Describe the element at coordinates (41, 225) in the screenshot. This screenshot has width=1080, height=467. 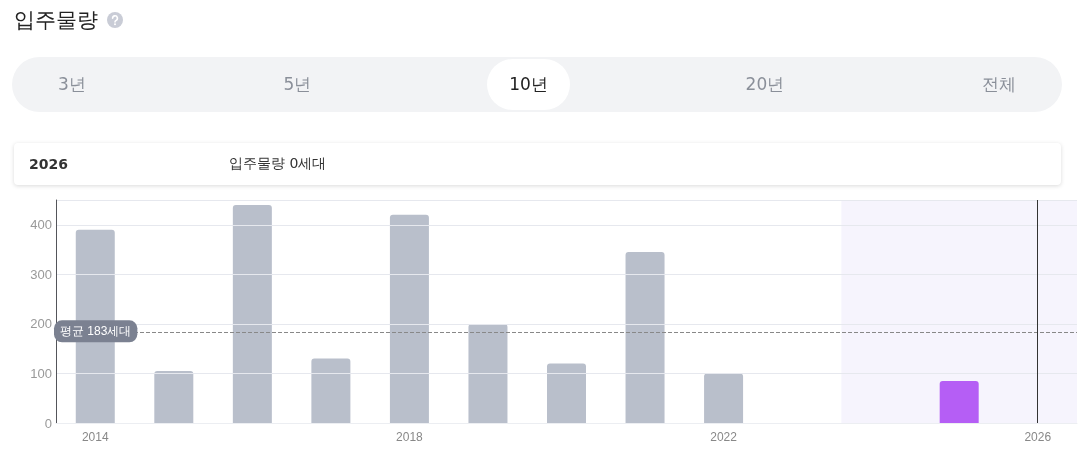
I see `y-tick-label: 400` at that location.